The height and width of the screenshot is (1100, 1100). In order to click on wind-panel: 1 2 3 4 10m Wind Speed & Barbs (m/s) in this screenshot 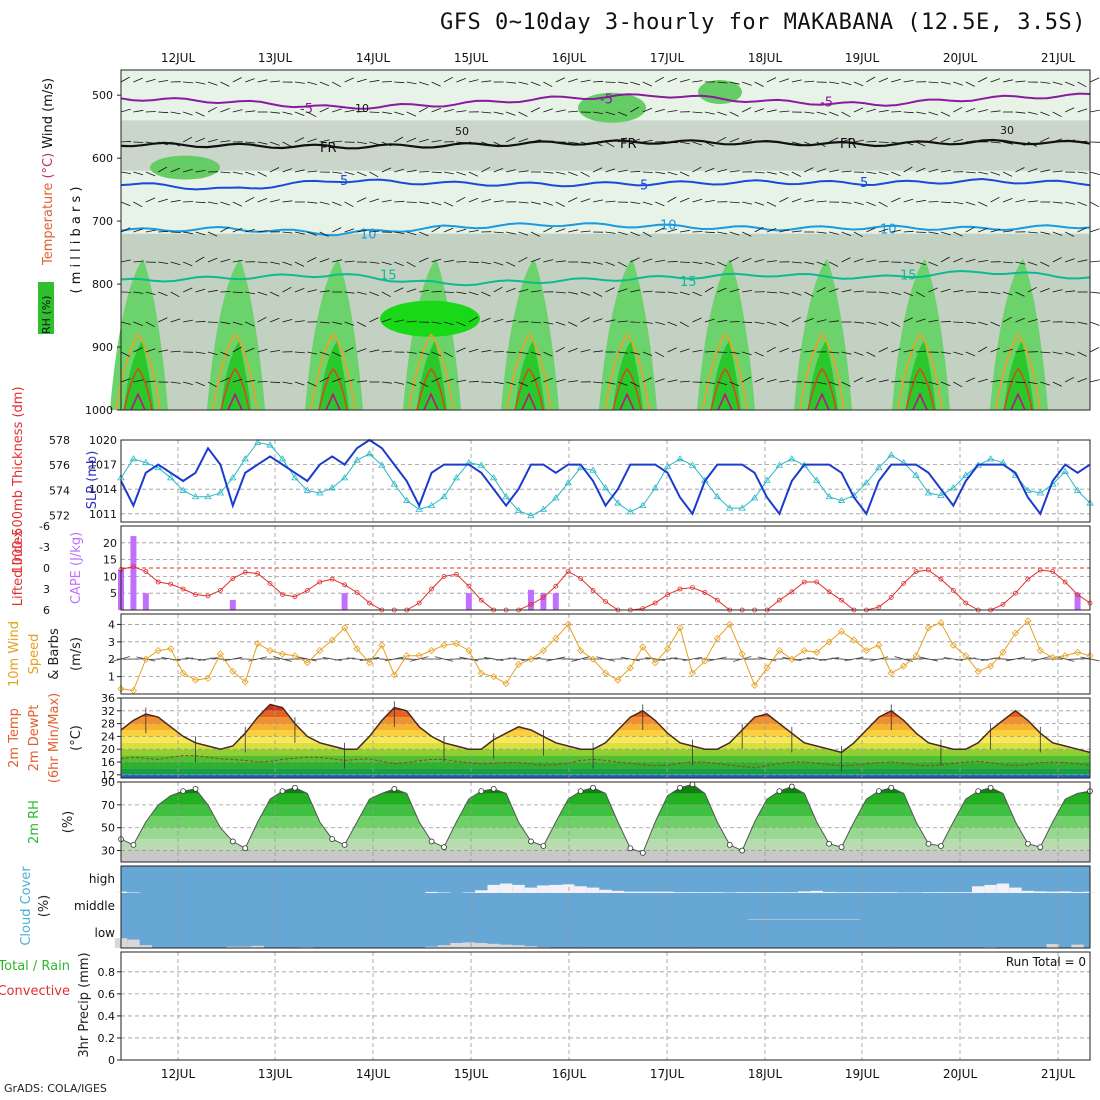, I will do `click(553, 654)`.